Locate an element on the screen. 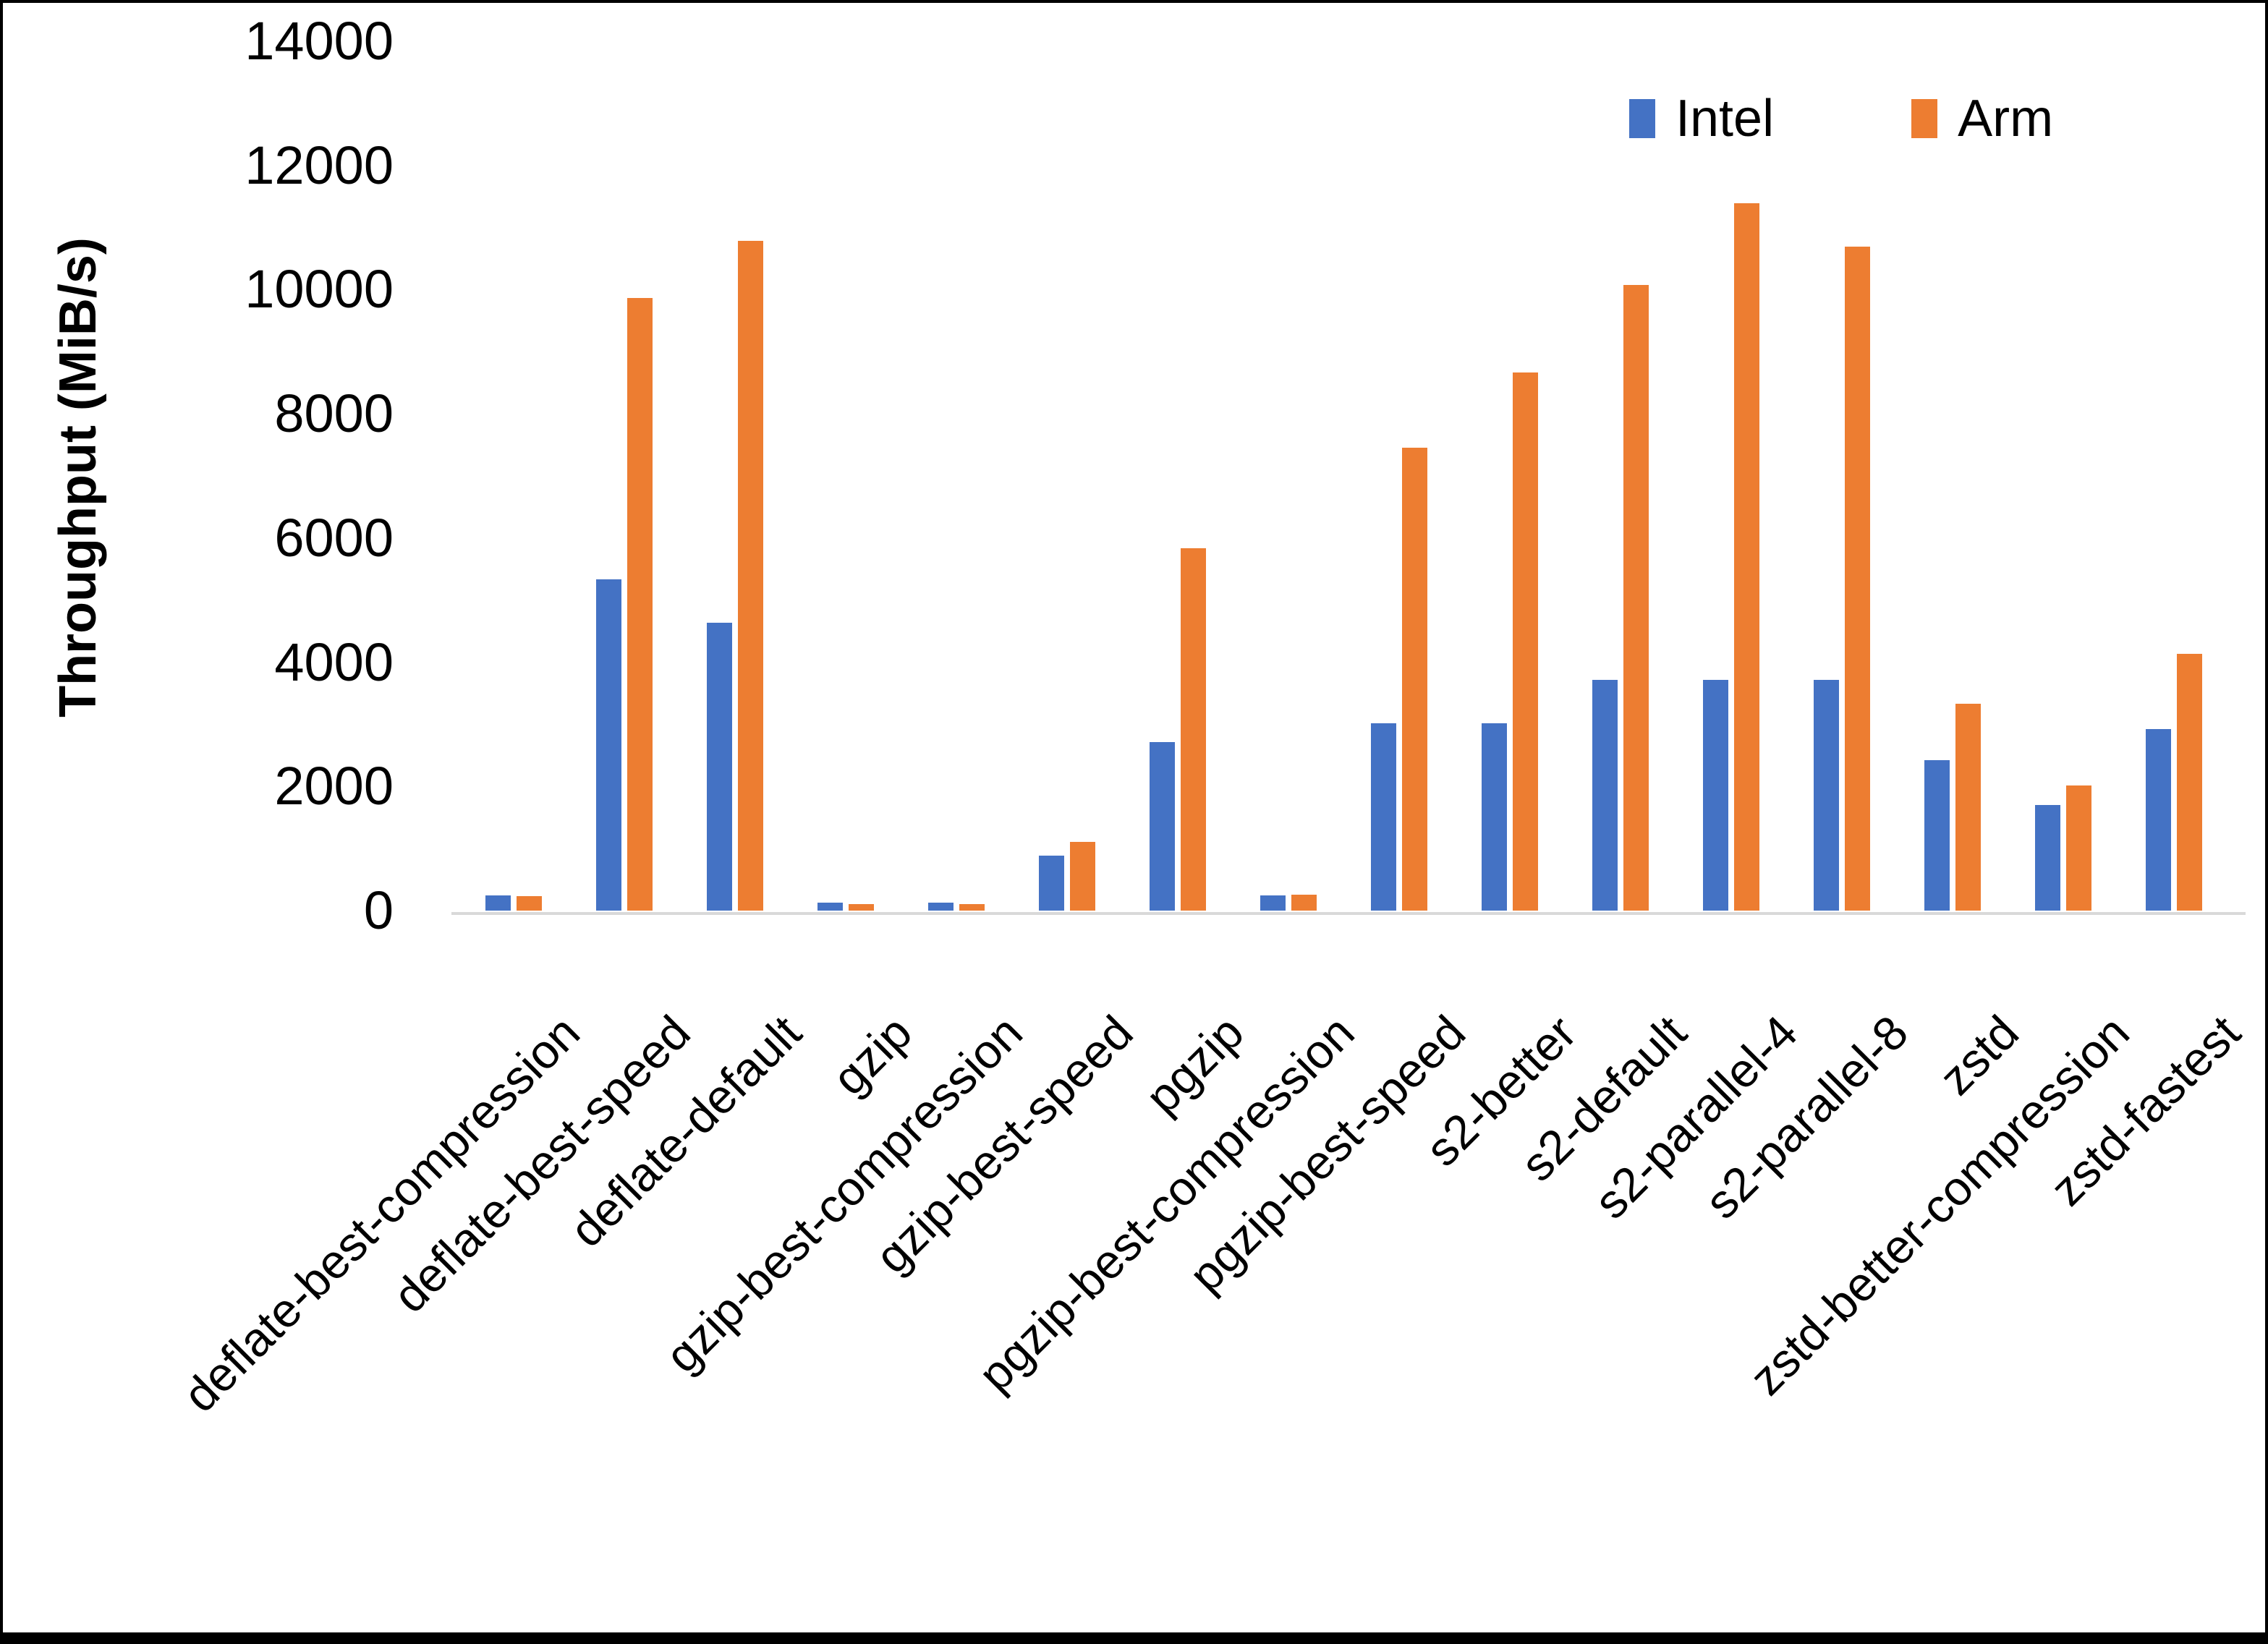  bar-arm-gzip-best-compression is located at coordinates (972, 907).